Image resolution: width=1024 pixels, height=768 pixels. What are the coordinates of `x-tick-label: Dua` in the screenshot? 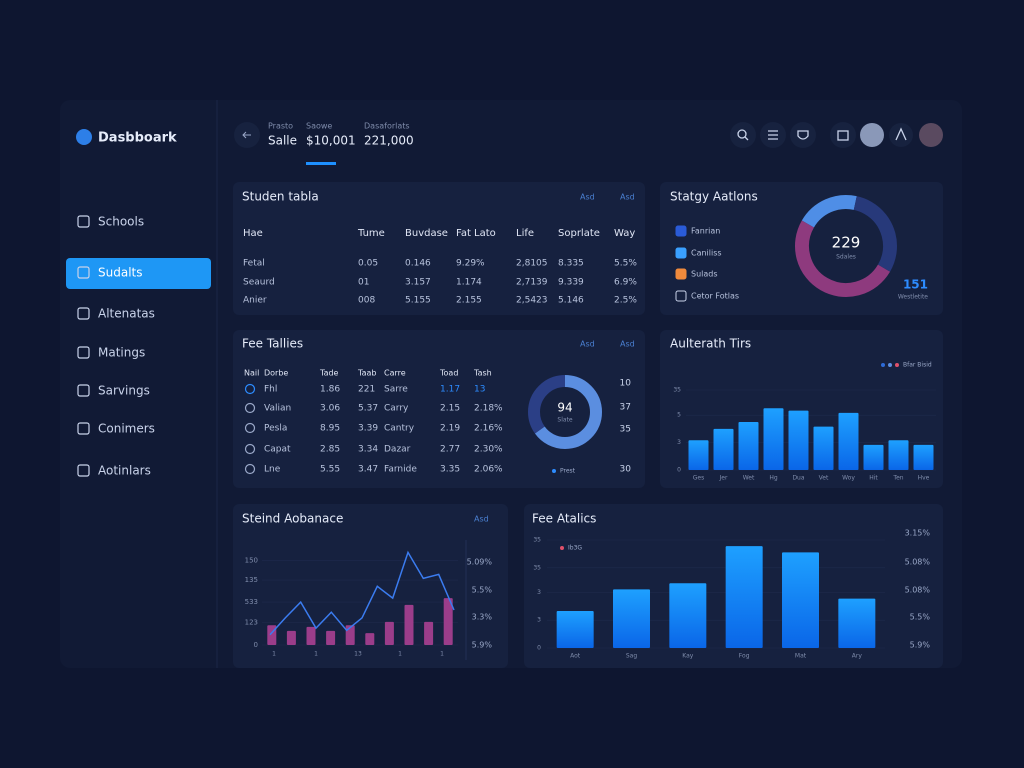 It's located at (798, 478).